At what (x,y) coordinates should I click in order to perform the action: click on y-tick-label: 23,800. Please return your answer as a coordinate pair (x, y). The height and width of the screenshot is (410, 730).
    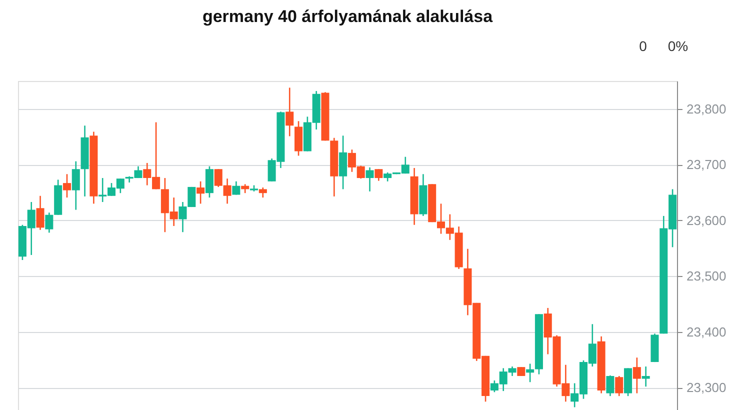
    Looking at the image, I should click on (706, 108).